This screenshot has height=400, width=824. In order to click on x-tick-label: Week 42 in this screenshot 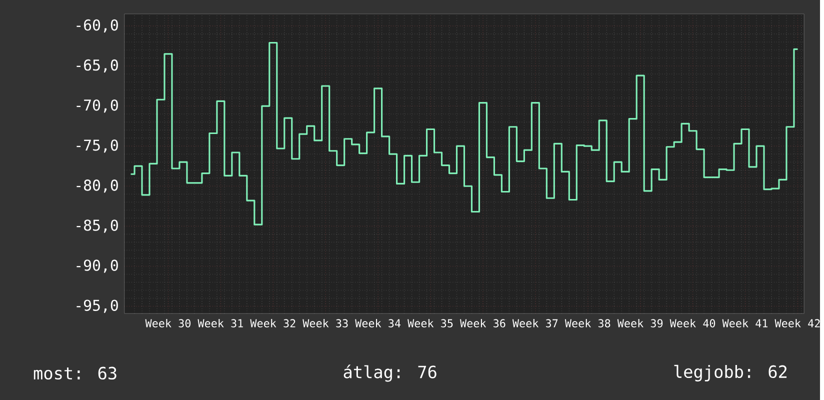, I will do `click(797, 323)`.